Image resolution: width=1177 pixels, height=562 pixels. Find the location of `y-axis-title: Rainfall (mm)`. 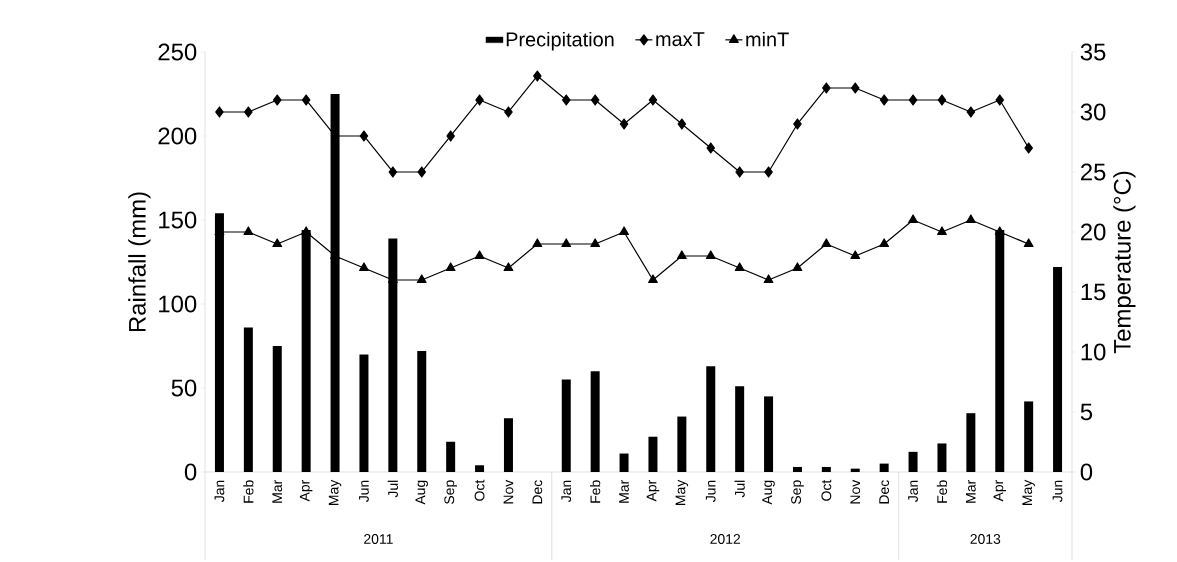

y-axis-title: Rainfall (mm) is located at coordinates (139, 262).